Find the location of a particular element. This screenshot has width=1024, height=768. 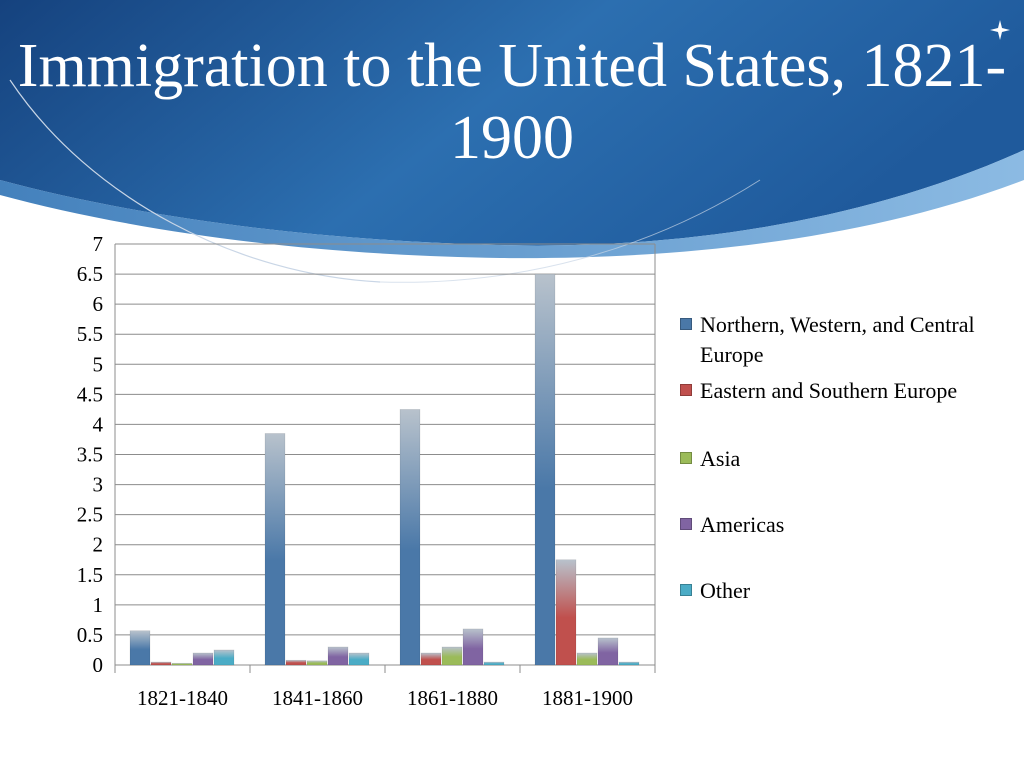

y-tick-label: 5.5 is located at coordinates (90, 334).